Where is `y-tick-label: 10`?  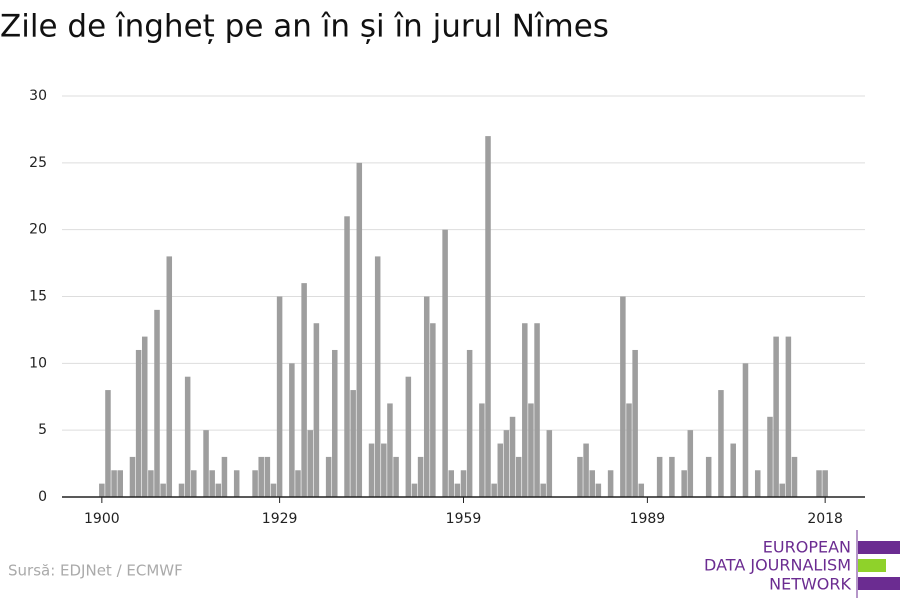 y-tick-label: 10 is located at coordinates (38, 363).